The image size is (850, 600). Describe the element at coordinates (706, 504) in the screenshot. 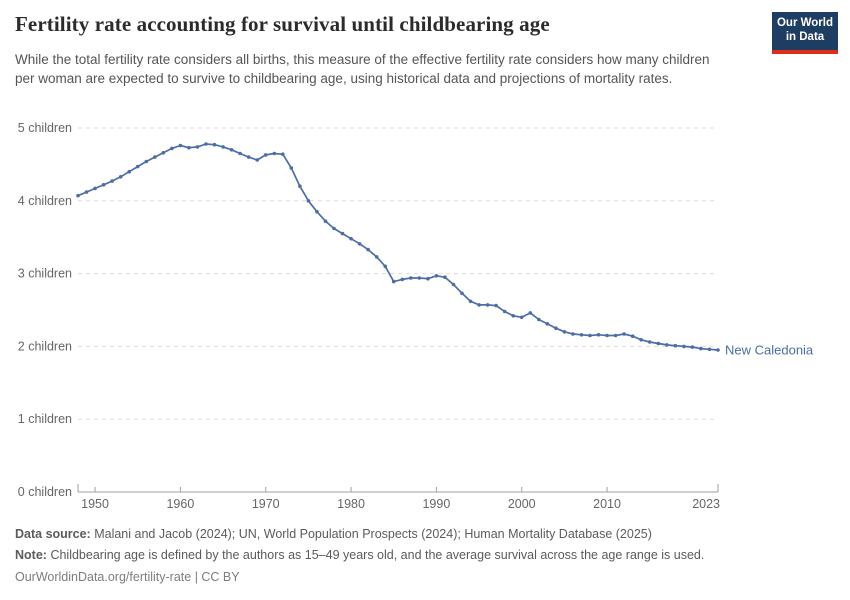

I see `x-axis-label-2023: 2023` at that location.